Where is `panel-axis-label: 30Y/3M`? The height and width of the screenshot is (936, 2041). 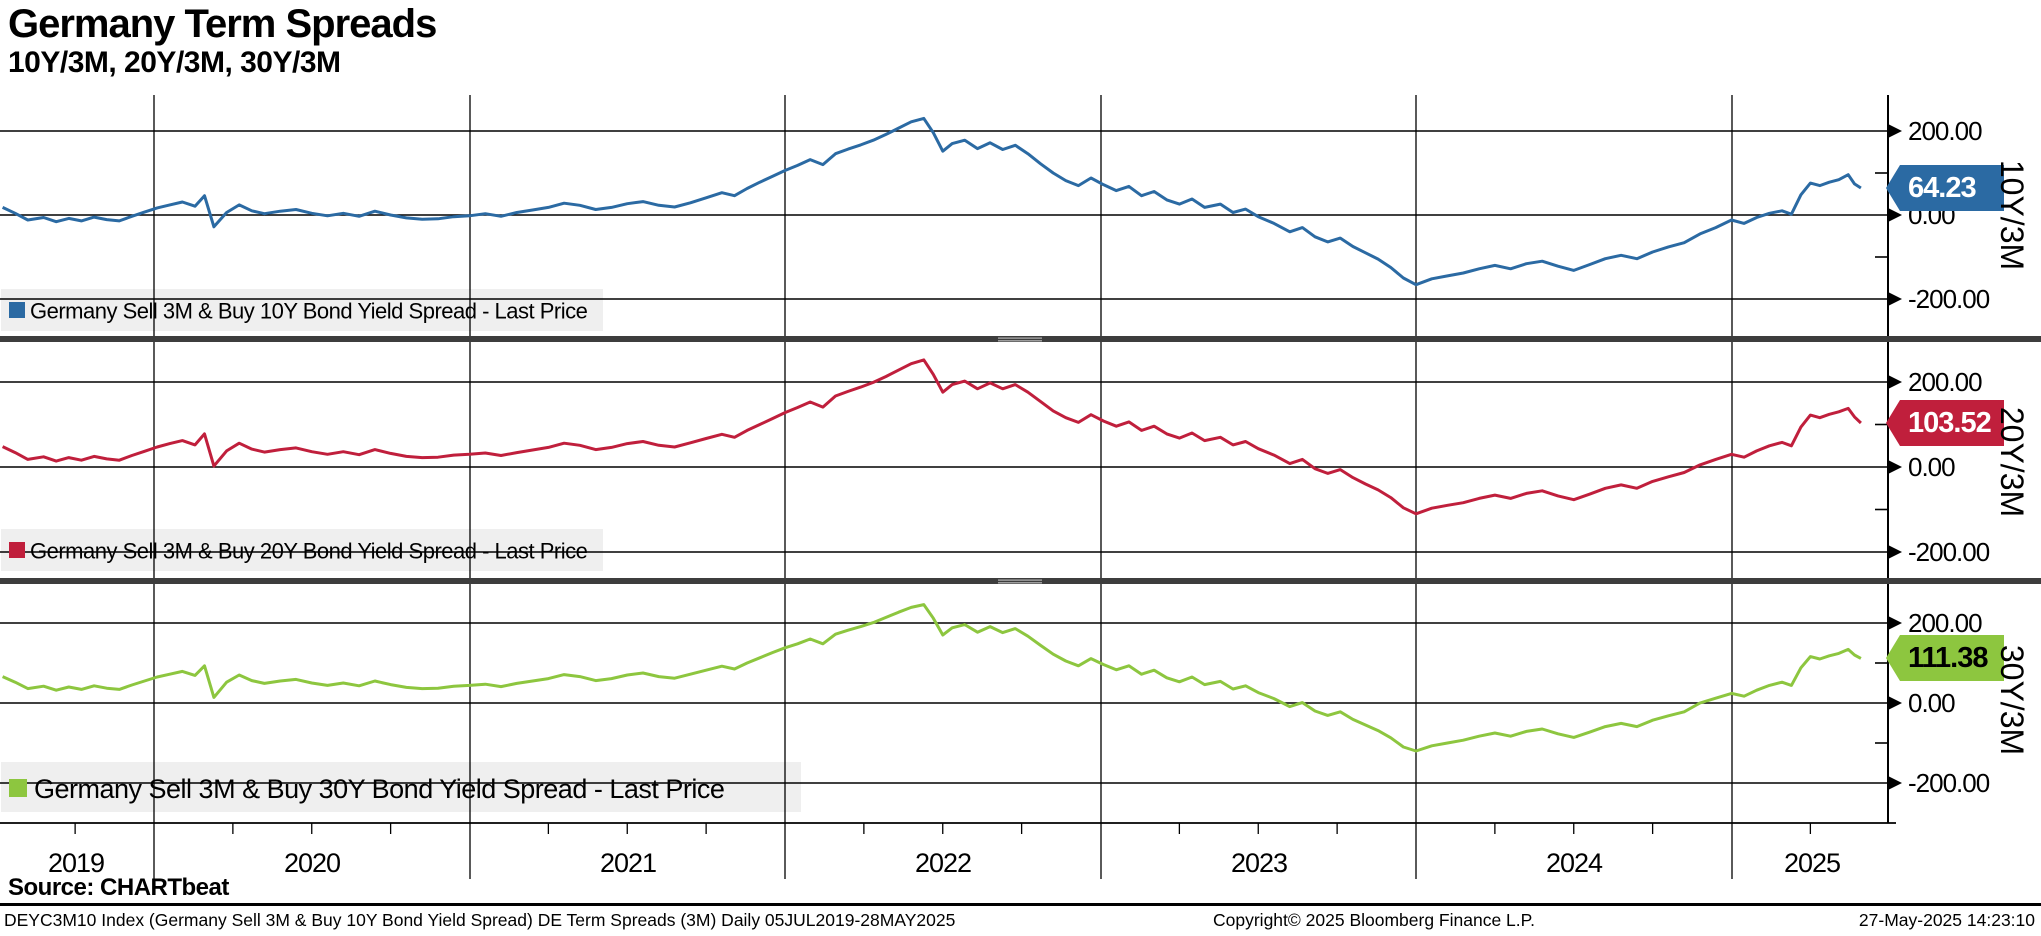
panel-axis-label: 30Y/3M is located at coordinates (2012, 700).